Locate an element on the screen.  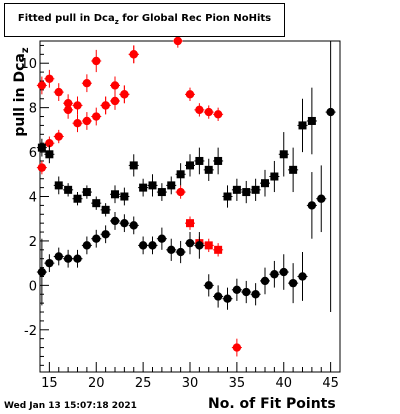
x-tick-label: 20 is located at coordinates (96, 383).